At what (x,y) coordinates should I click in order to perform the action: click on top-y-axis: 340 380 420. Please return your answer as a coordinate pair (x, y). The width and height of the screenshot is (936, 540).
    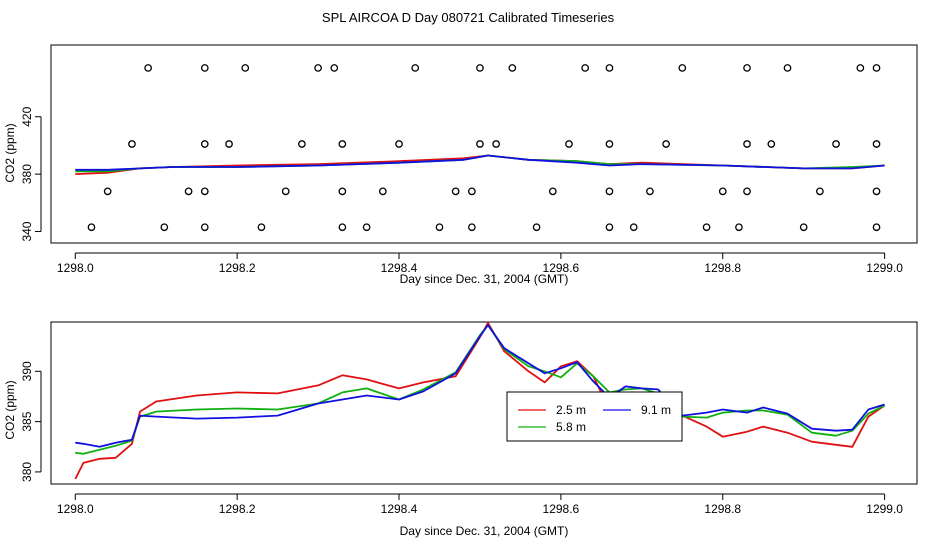
    Looking at the image, I should click on (31, 174).